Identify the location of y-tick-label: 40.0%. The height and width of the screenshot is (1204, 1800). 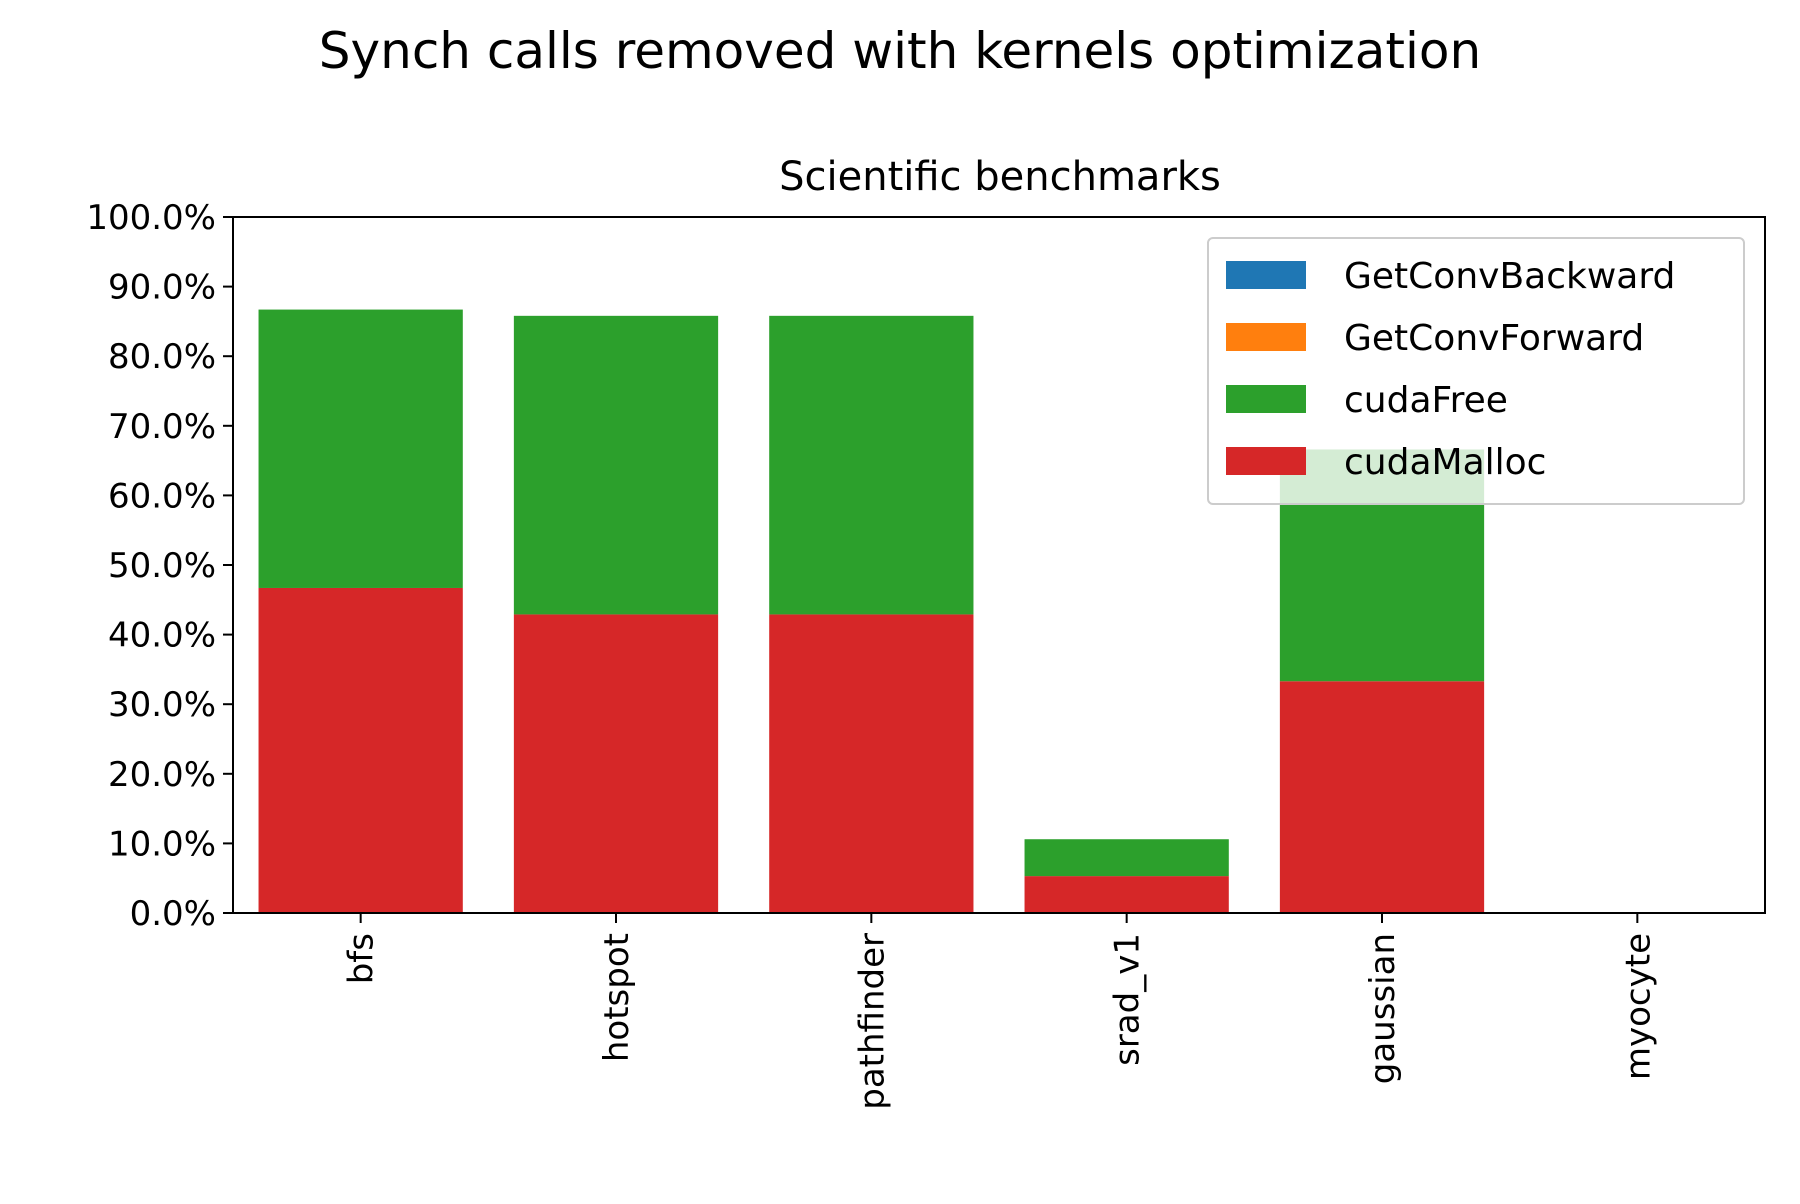
(162, 636).